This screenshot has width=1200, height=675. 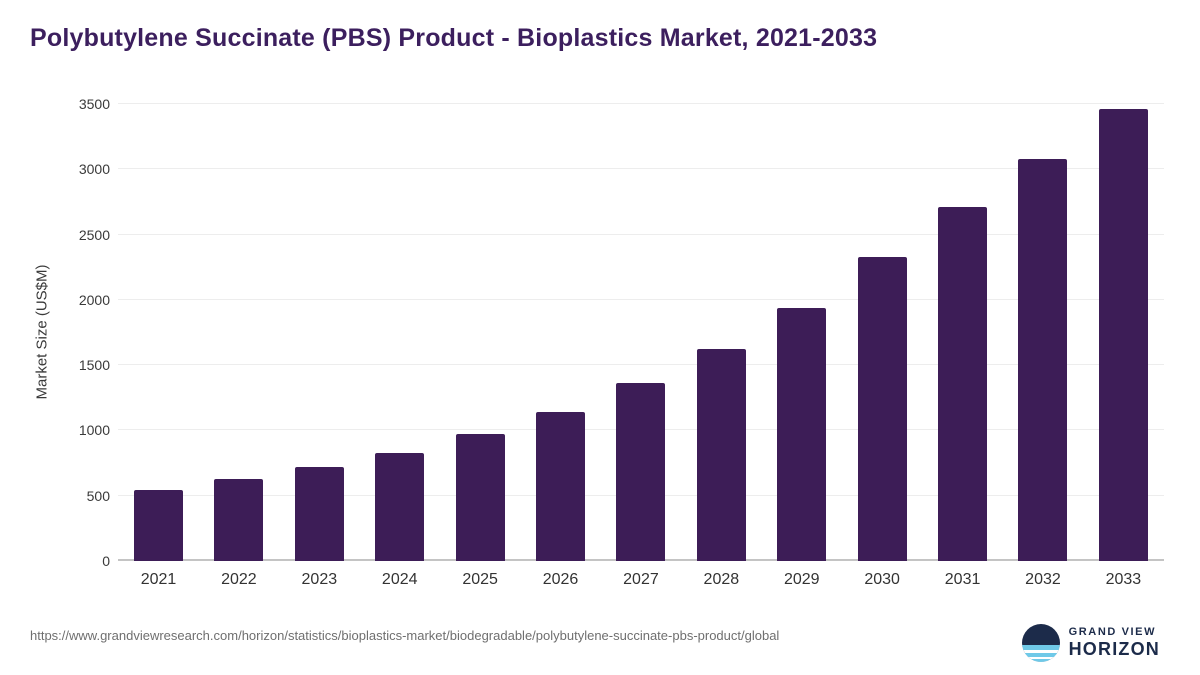 What do you see at coordinates (94, 430) in the screenshot?
I see `y-tick-label: 1000` at bounding box center [94, 430].